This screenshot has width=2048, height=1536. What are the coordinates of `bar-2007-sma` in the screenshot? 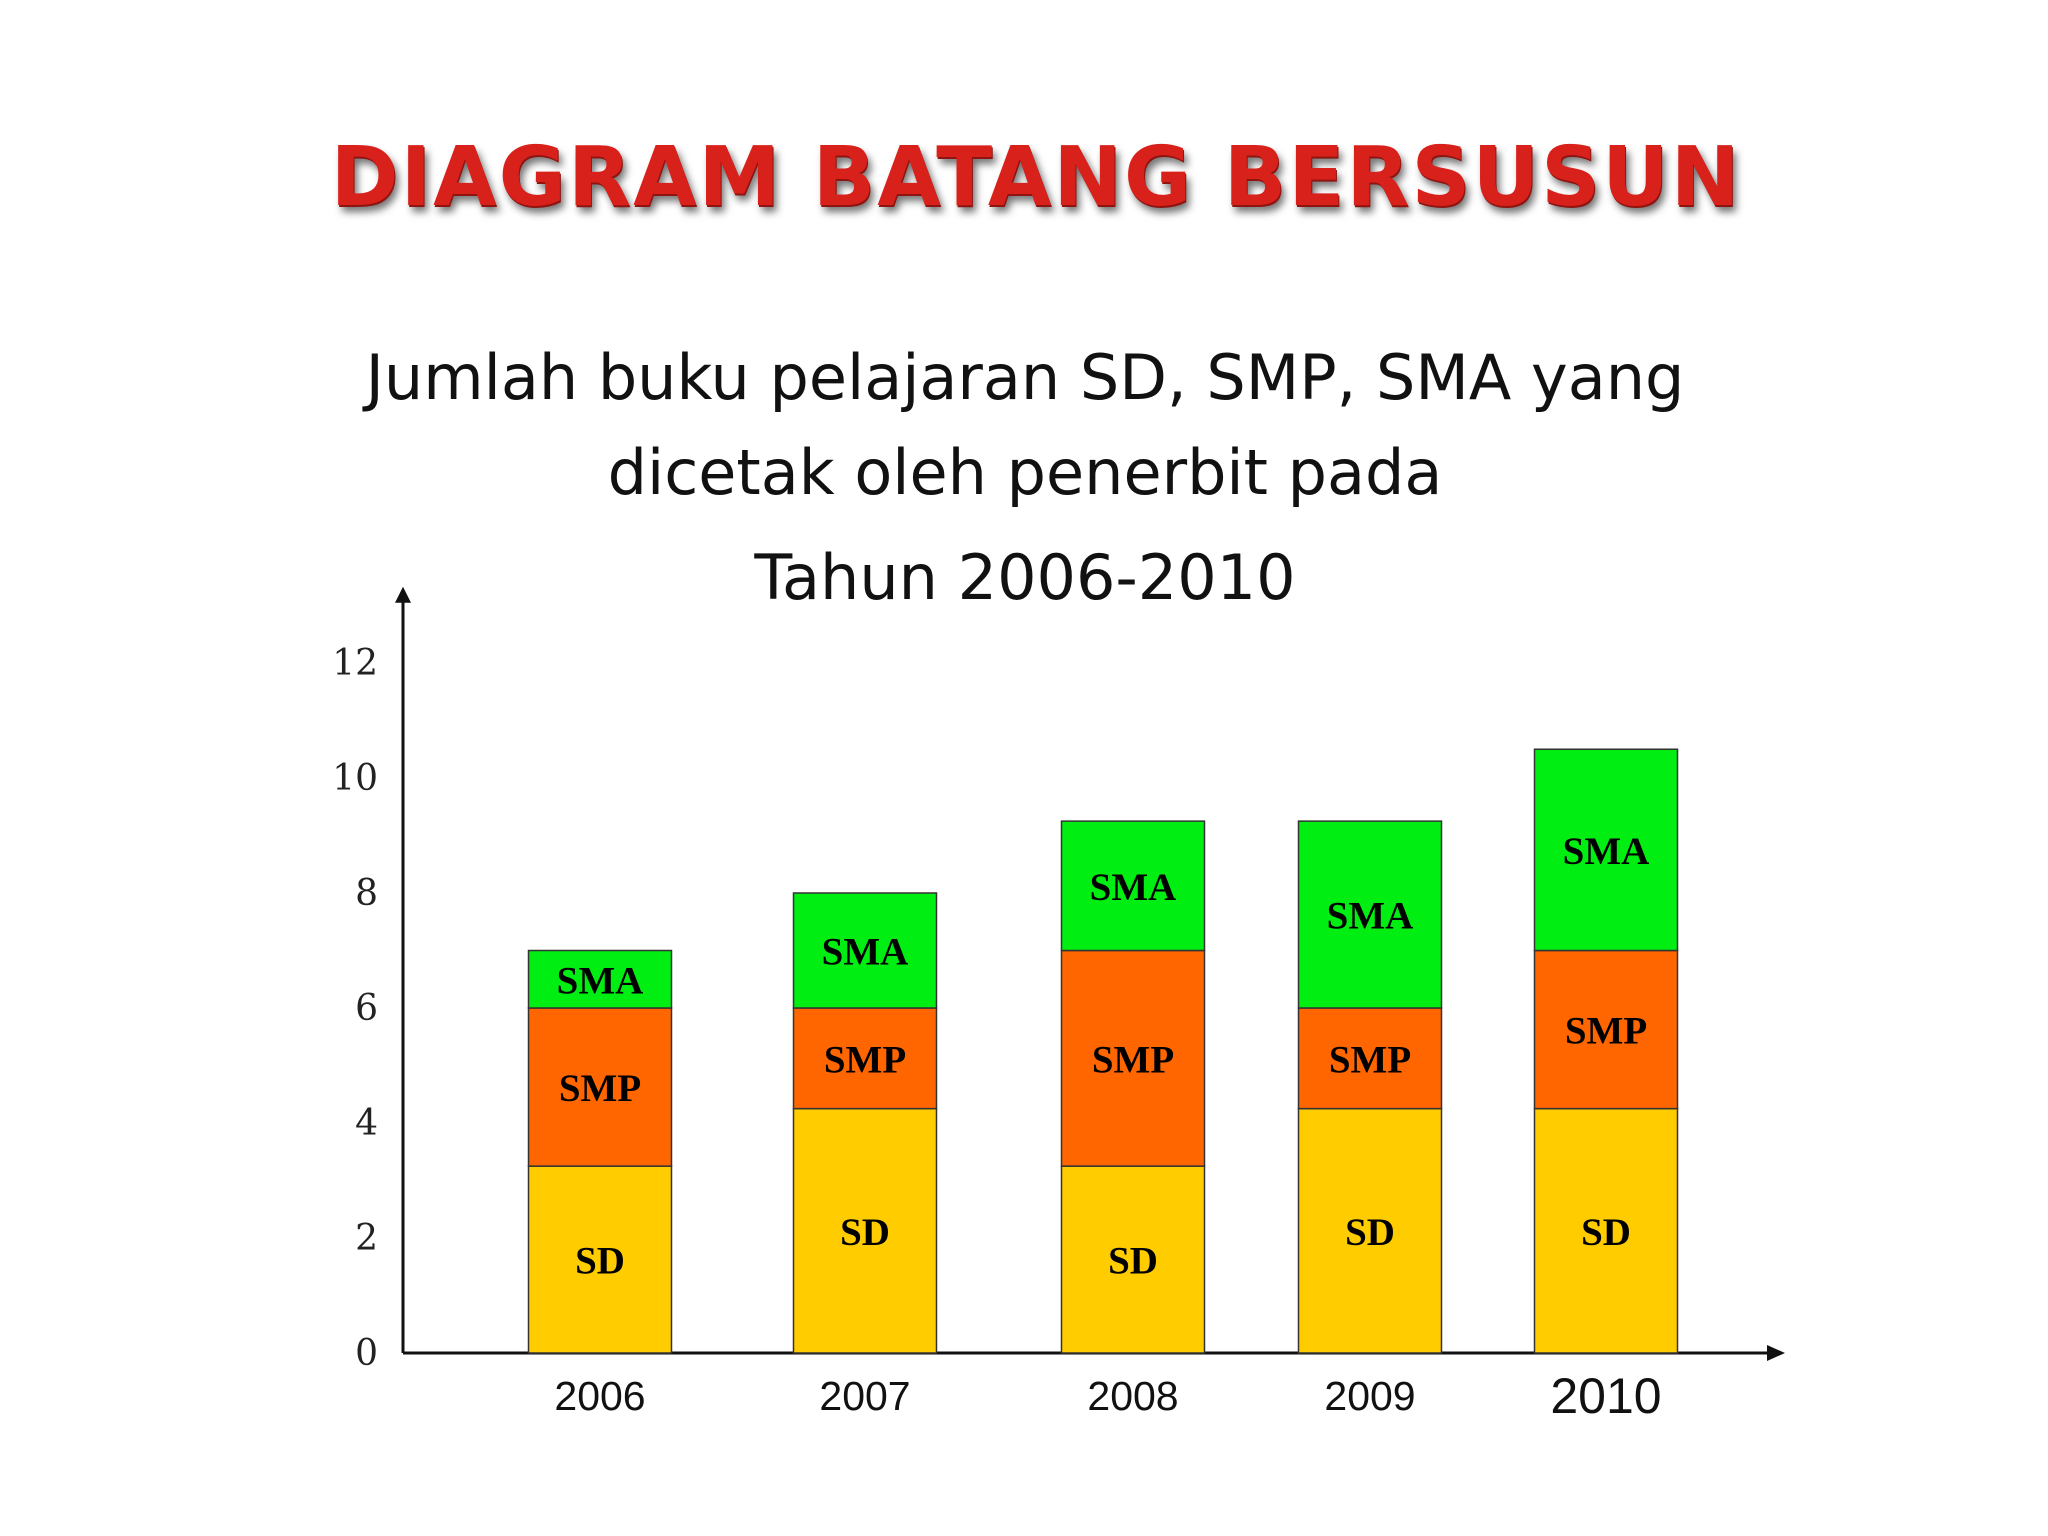 It's located at (865, 950).